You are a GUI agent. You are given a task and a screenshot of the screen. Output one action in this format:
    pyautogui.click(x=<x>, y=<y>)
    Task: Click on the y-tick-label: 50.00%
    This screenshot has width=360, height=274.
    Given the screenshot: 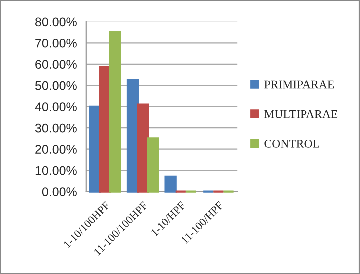 What is the action you would take?
    pyautogui.click(x=56, y=85)
    